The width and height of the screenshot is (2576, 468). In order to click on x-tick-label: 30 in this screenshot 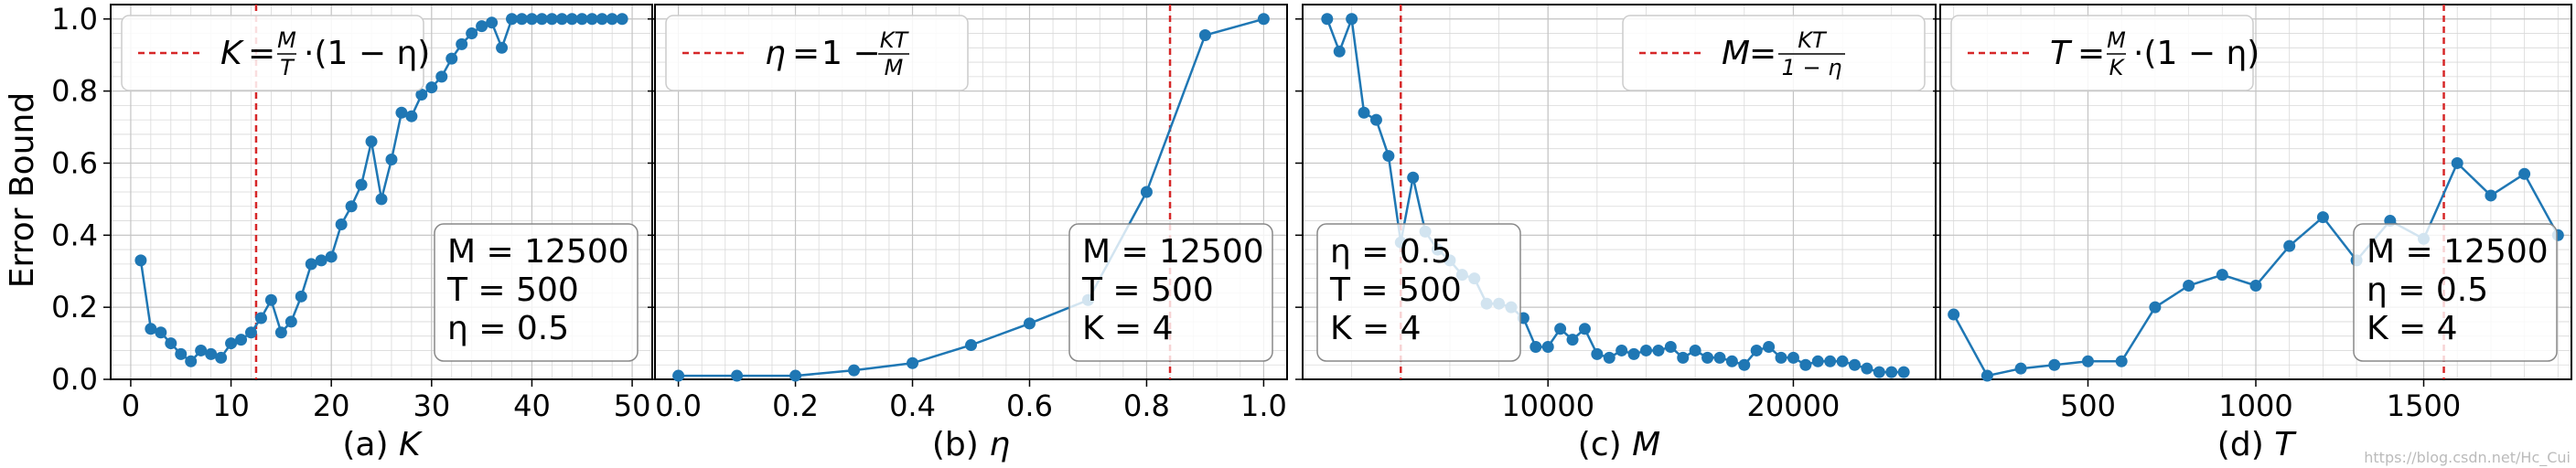, I will do `click(432, 406)`.